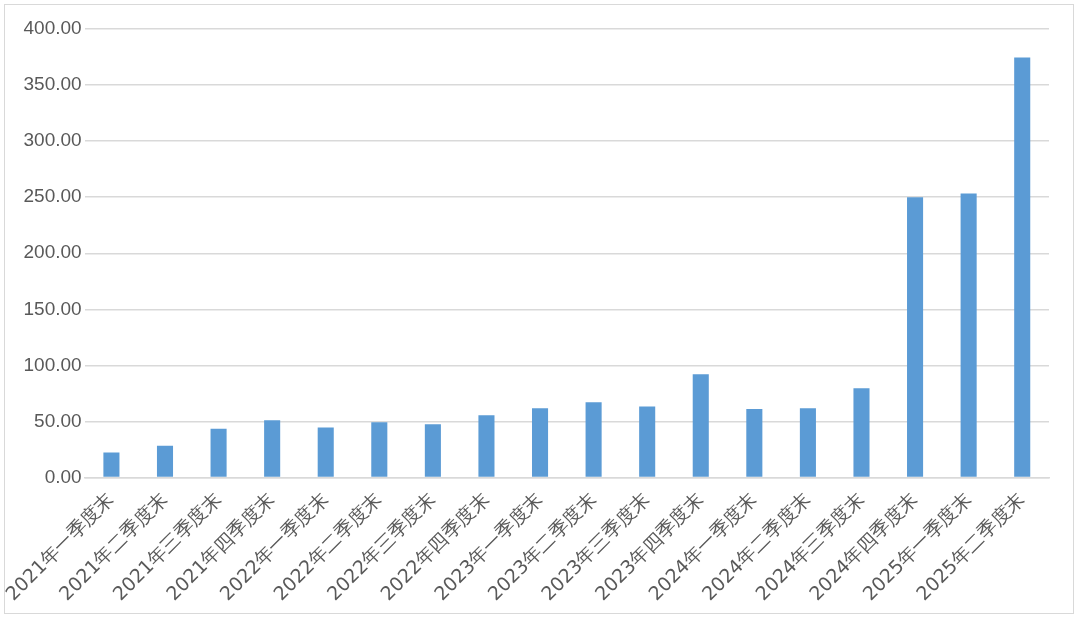 The width and height of the screenshot is (1080, 622). I want to click on y-tick-label: 250.00, so click(52, 196).